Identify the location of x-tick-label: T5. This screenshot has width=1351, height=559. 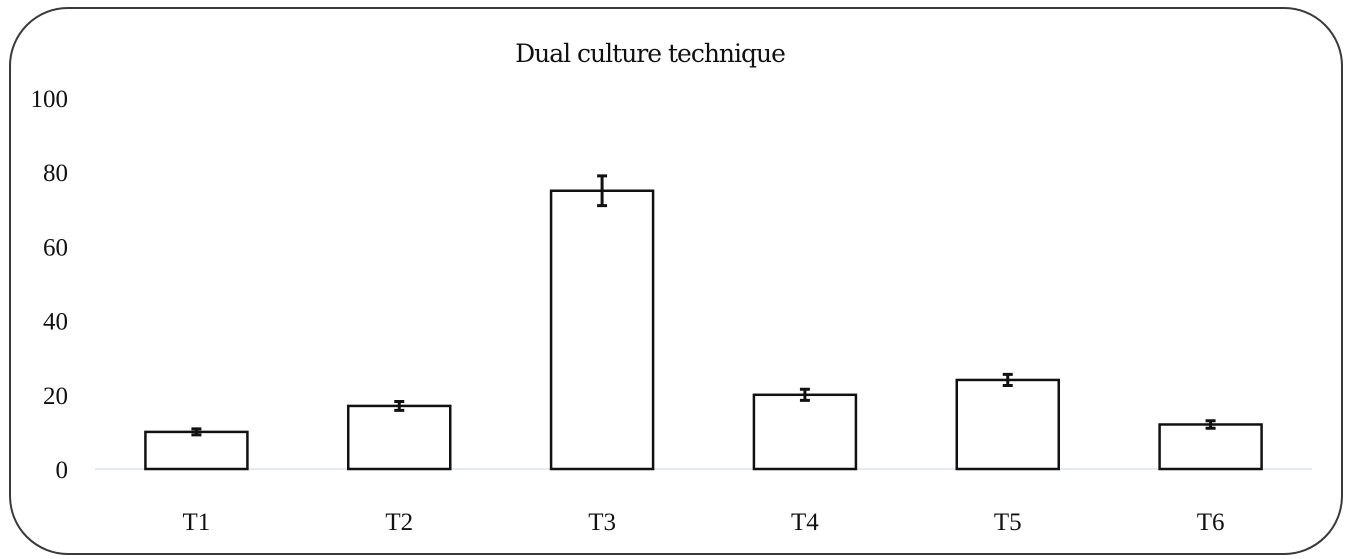
(1008, 522).